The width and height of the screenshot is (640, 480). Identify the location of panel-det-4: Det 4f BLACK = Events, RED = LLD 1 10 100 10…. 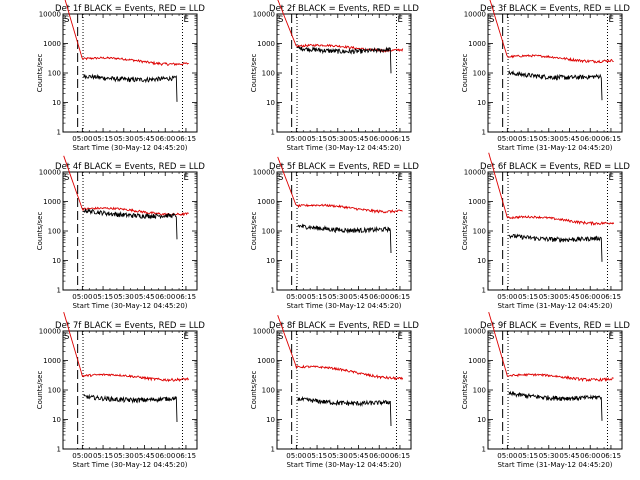
(120, 232).